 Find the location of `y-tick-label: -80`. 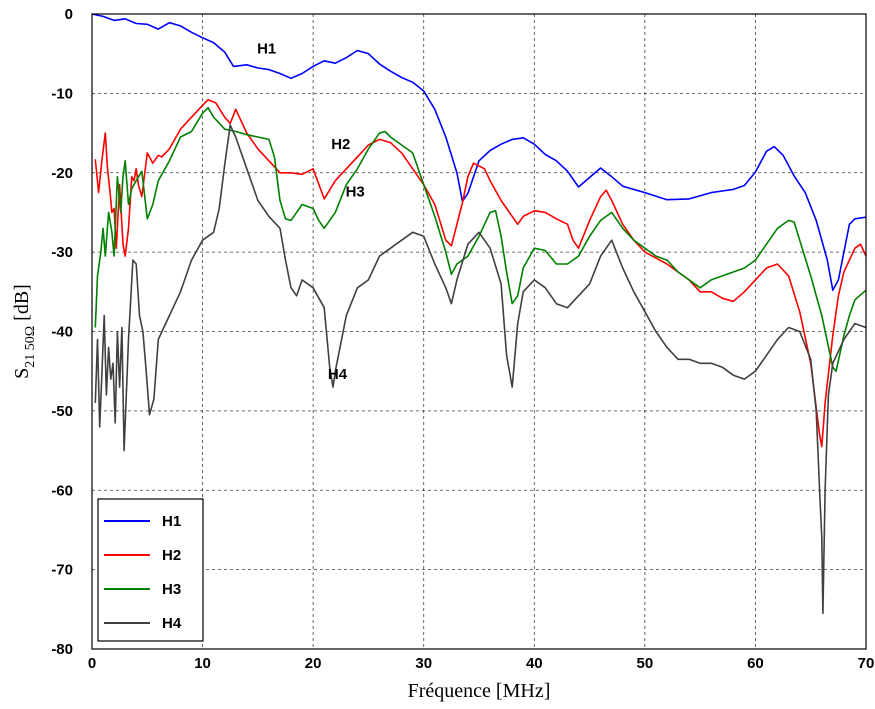

y-tick-label: -80 is located at coordinates (62, 649).